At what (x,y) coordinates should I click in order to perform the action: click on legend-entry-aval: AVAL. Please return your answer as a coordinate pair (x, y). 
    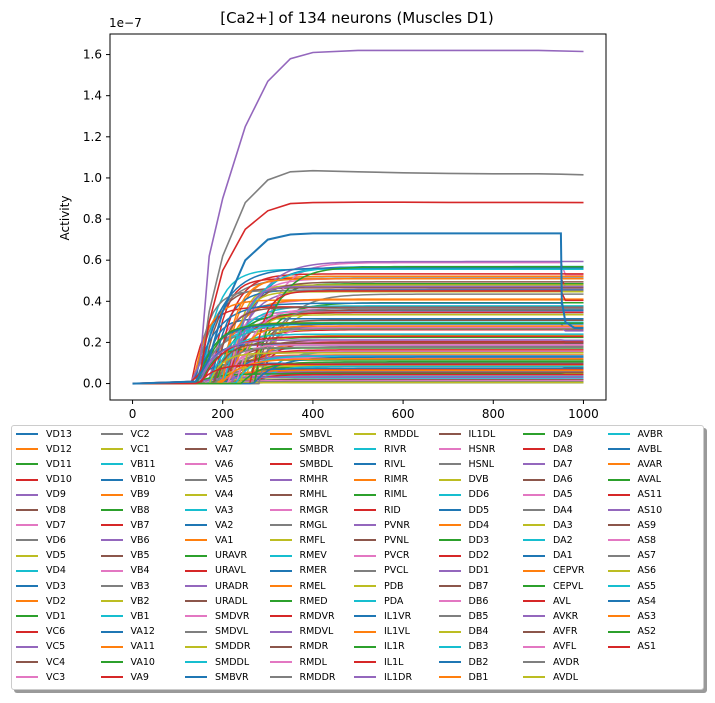
    Looking at the image, I should click on (634, 480).